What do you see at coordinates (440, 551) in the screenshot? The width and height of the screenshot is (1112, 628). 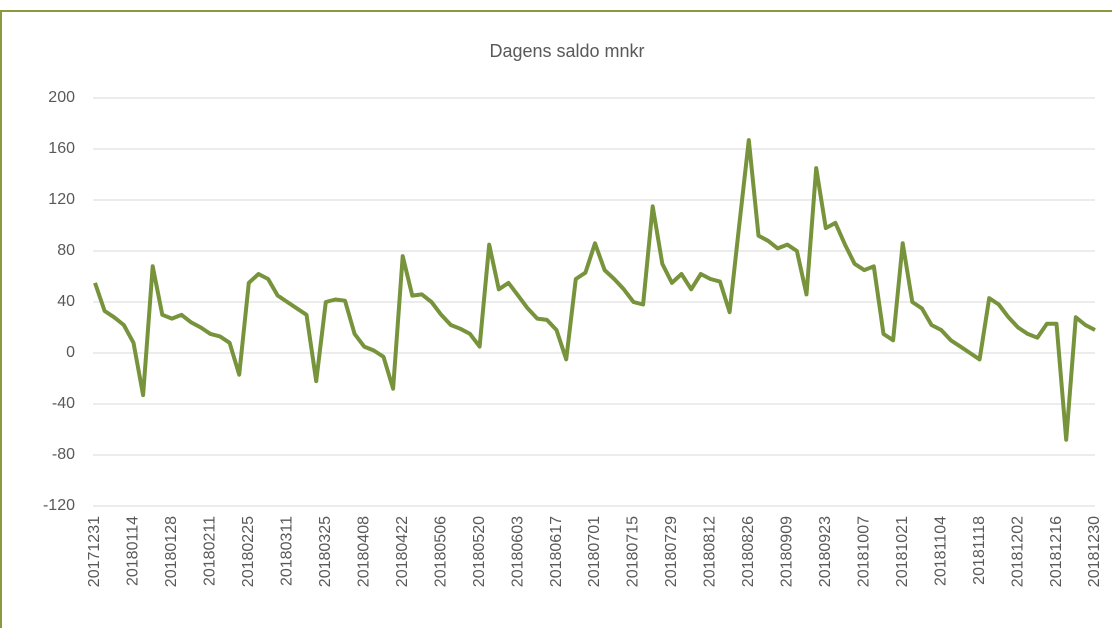 I see `x-tick-label: 20180506` at bounding box center [440, 551].